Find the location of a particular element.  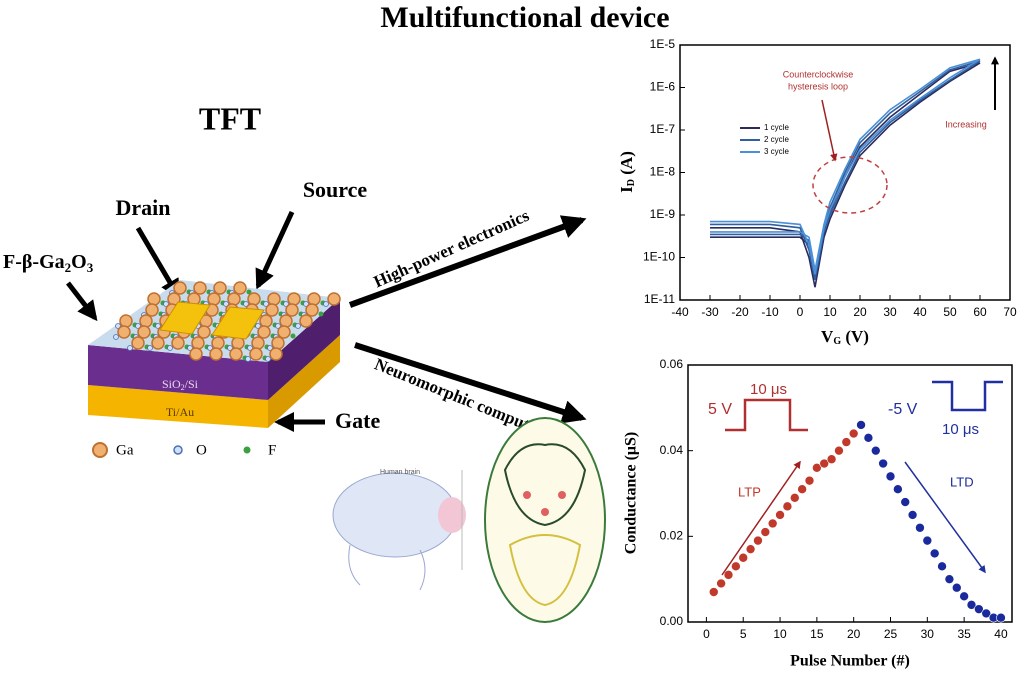

y-tick-label: 1E-7 is located at coordinates (663, 129).